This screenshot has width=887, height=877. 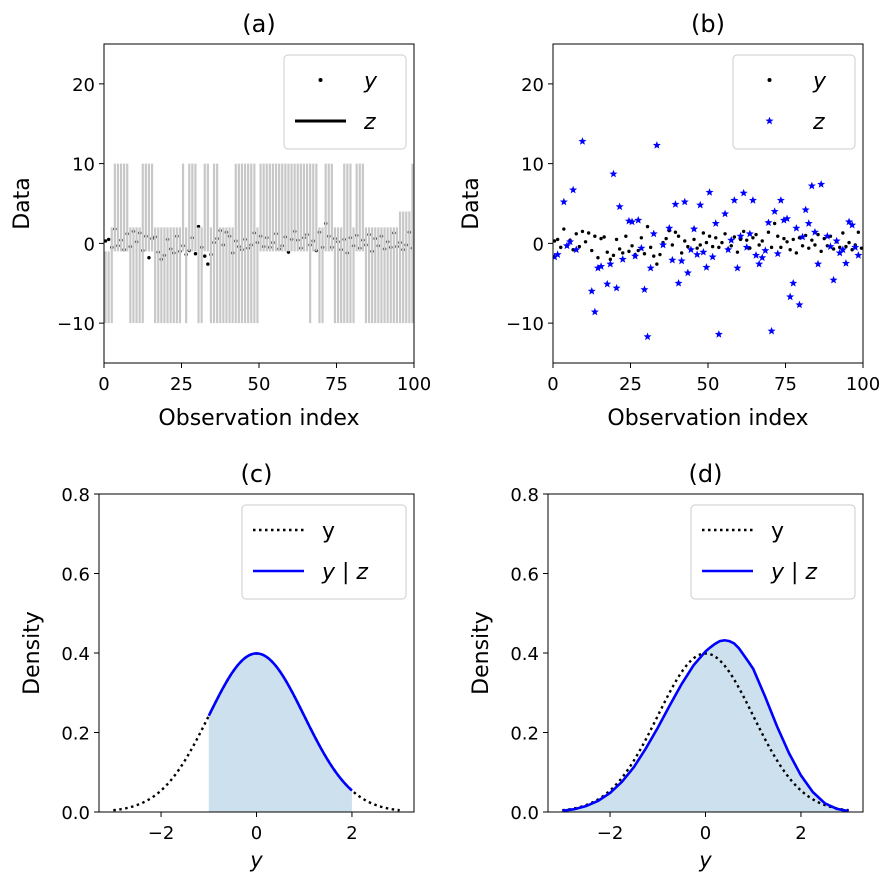 What do you see at coordinates (705, 860) in the screenshot?
I see `x-axis-label: y` at bounding box center [705, 860].